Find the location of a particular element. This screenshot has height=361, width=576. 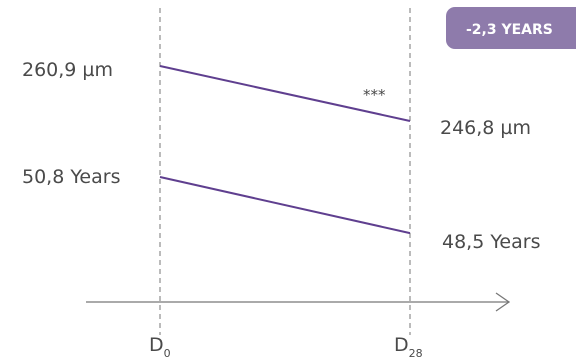

x-axis-arrowhead is located at coordinates (503, 302).